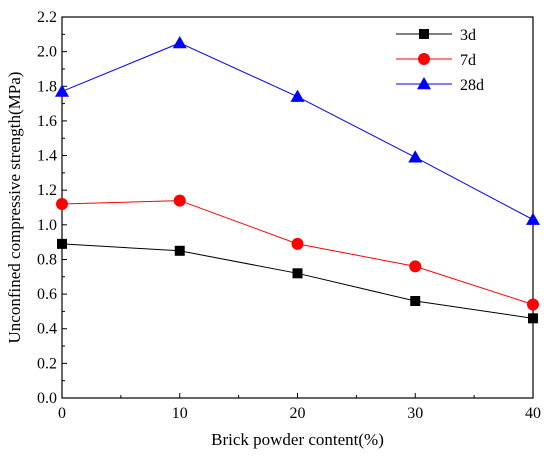 Image resolution: width=550 pixels, height=462 pixels. I want to click on legend: 3d 7d 28d, so click(440, 60).